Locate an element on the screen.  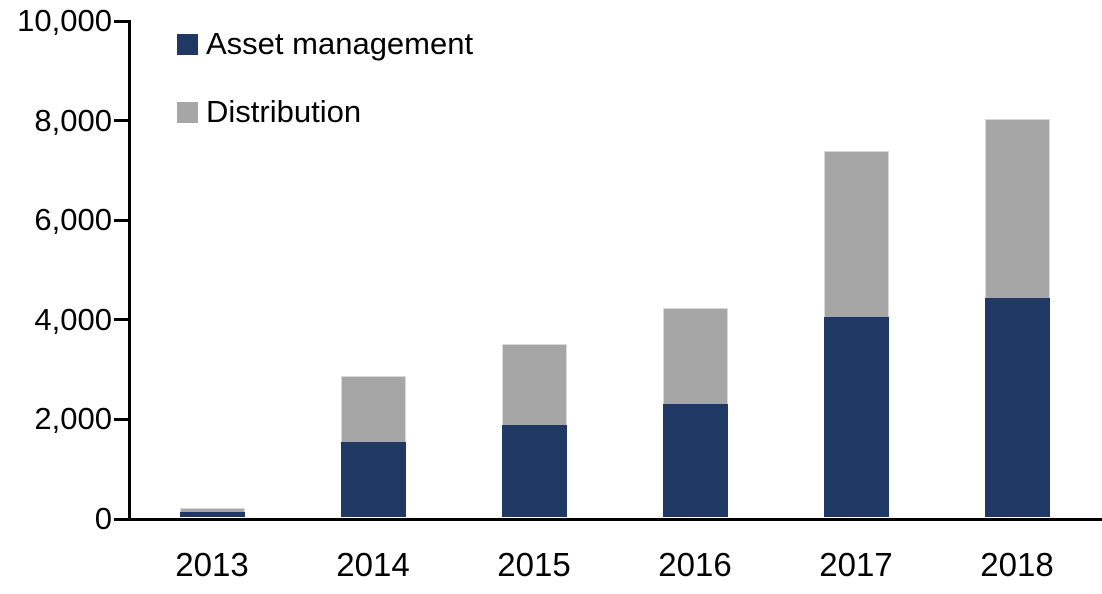
legend-swatch-asset-management is located at coordinates (187, 44).